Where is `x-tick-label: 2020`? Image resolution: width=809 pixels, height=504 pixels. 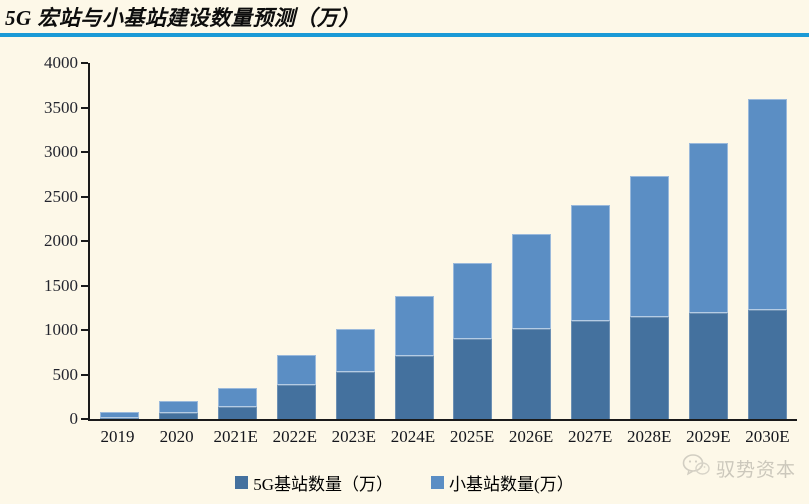
x-tick-label: 2020 is located at coordinates (176, 436).